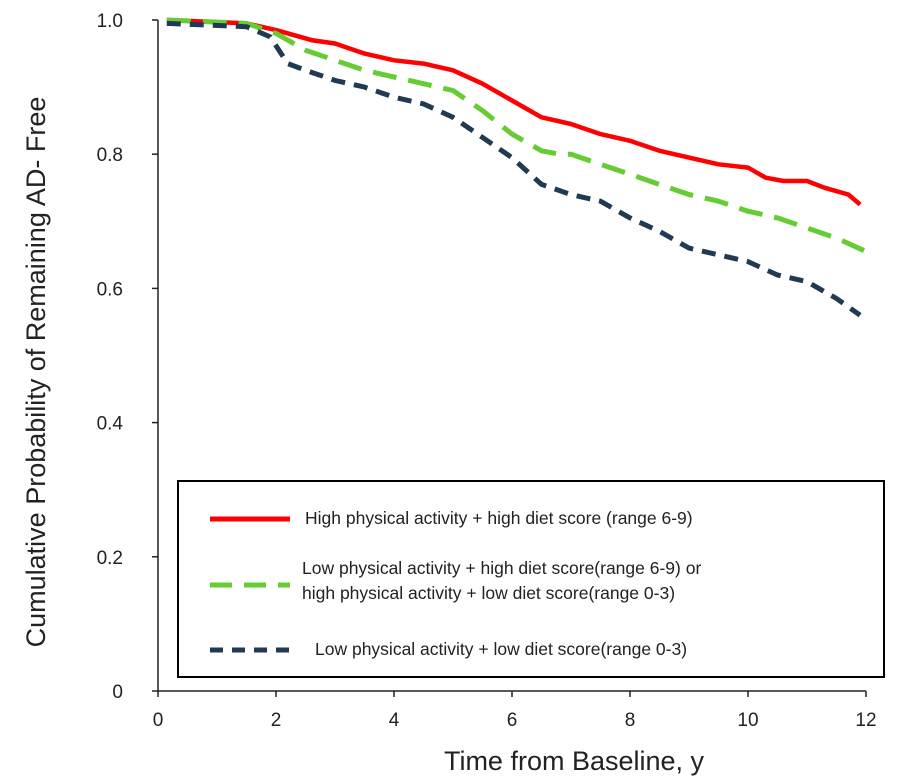 This screenshot has width=897, height=778. I want to click on y-tick-label: 0.2, so click(110, 558).